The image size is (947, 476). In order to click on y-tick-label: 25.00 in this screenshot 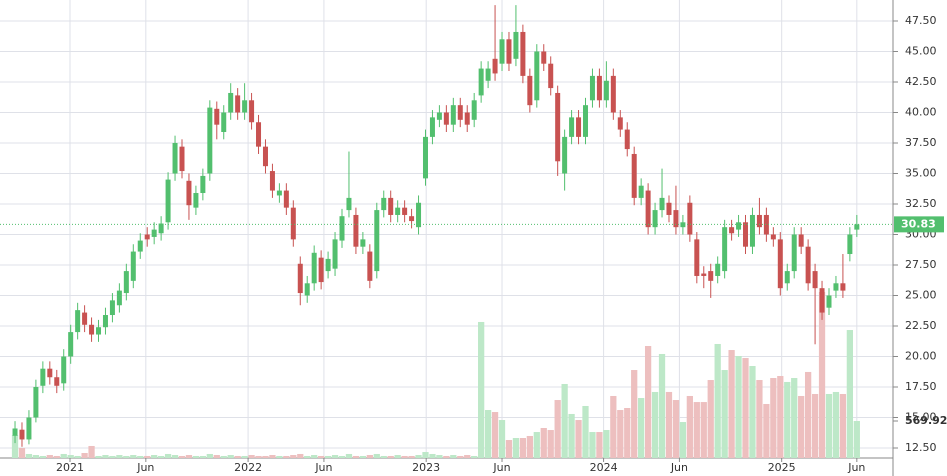, I will do `click(921, 294)`.